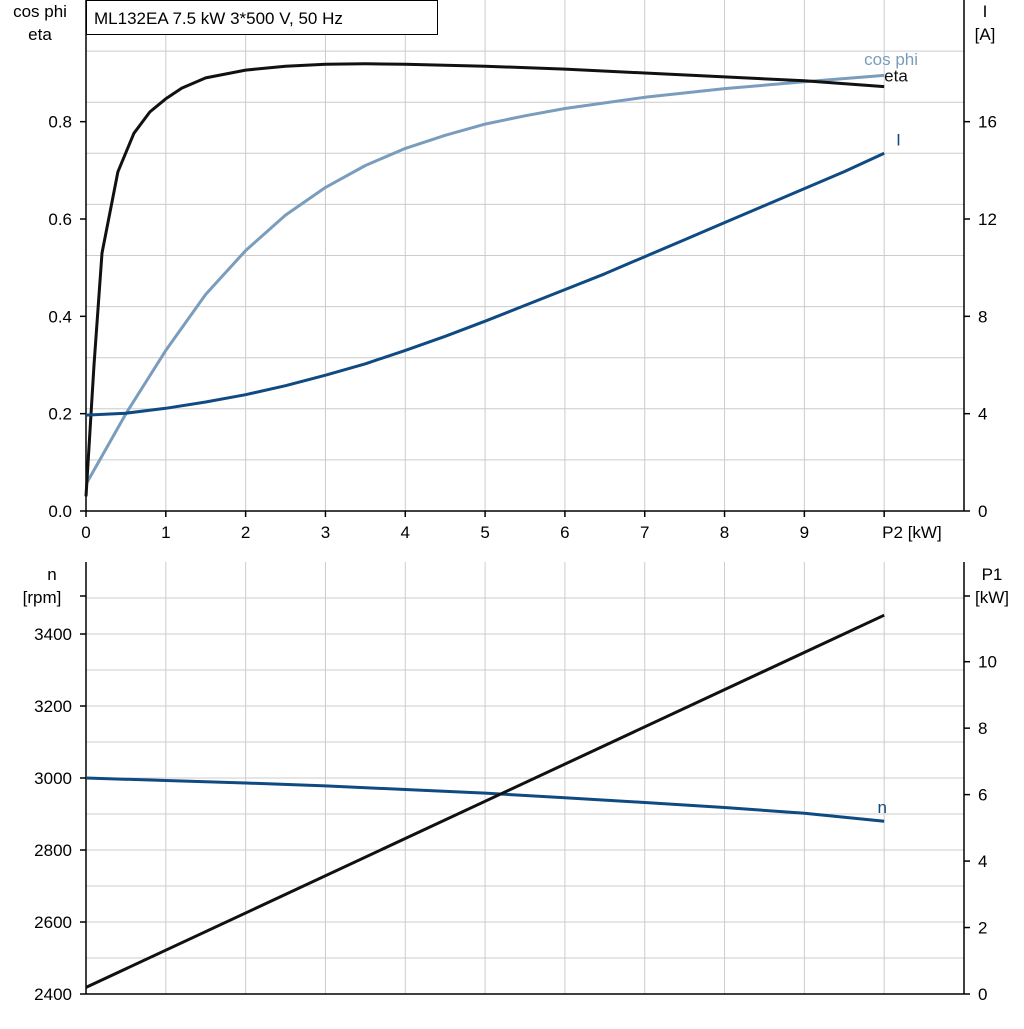 This screenshot has width=1024, height=1029. Describe the element at coordinates (987, 122) in the screenshot. I see `y-right-tick-label: 16` at that location.